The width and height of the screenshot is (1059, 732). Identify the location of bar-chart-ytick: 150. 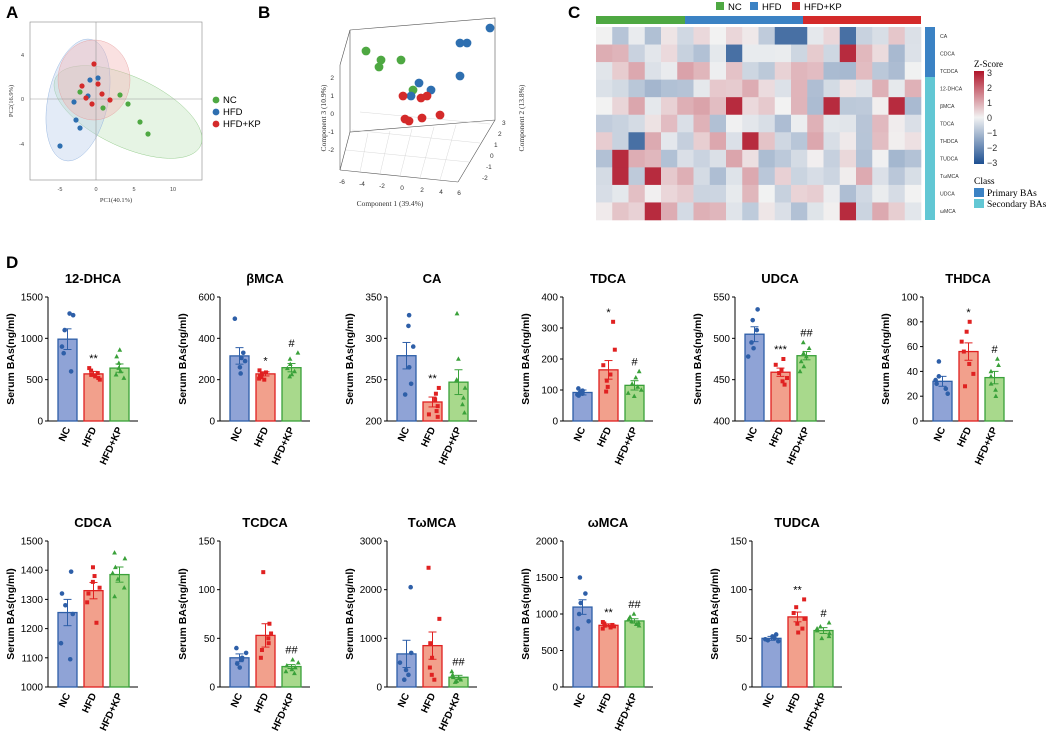
(206, 542).